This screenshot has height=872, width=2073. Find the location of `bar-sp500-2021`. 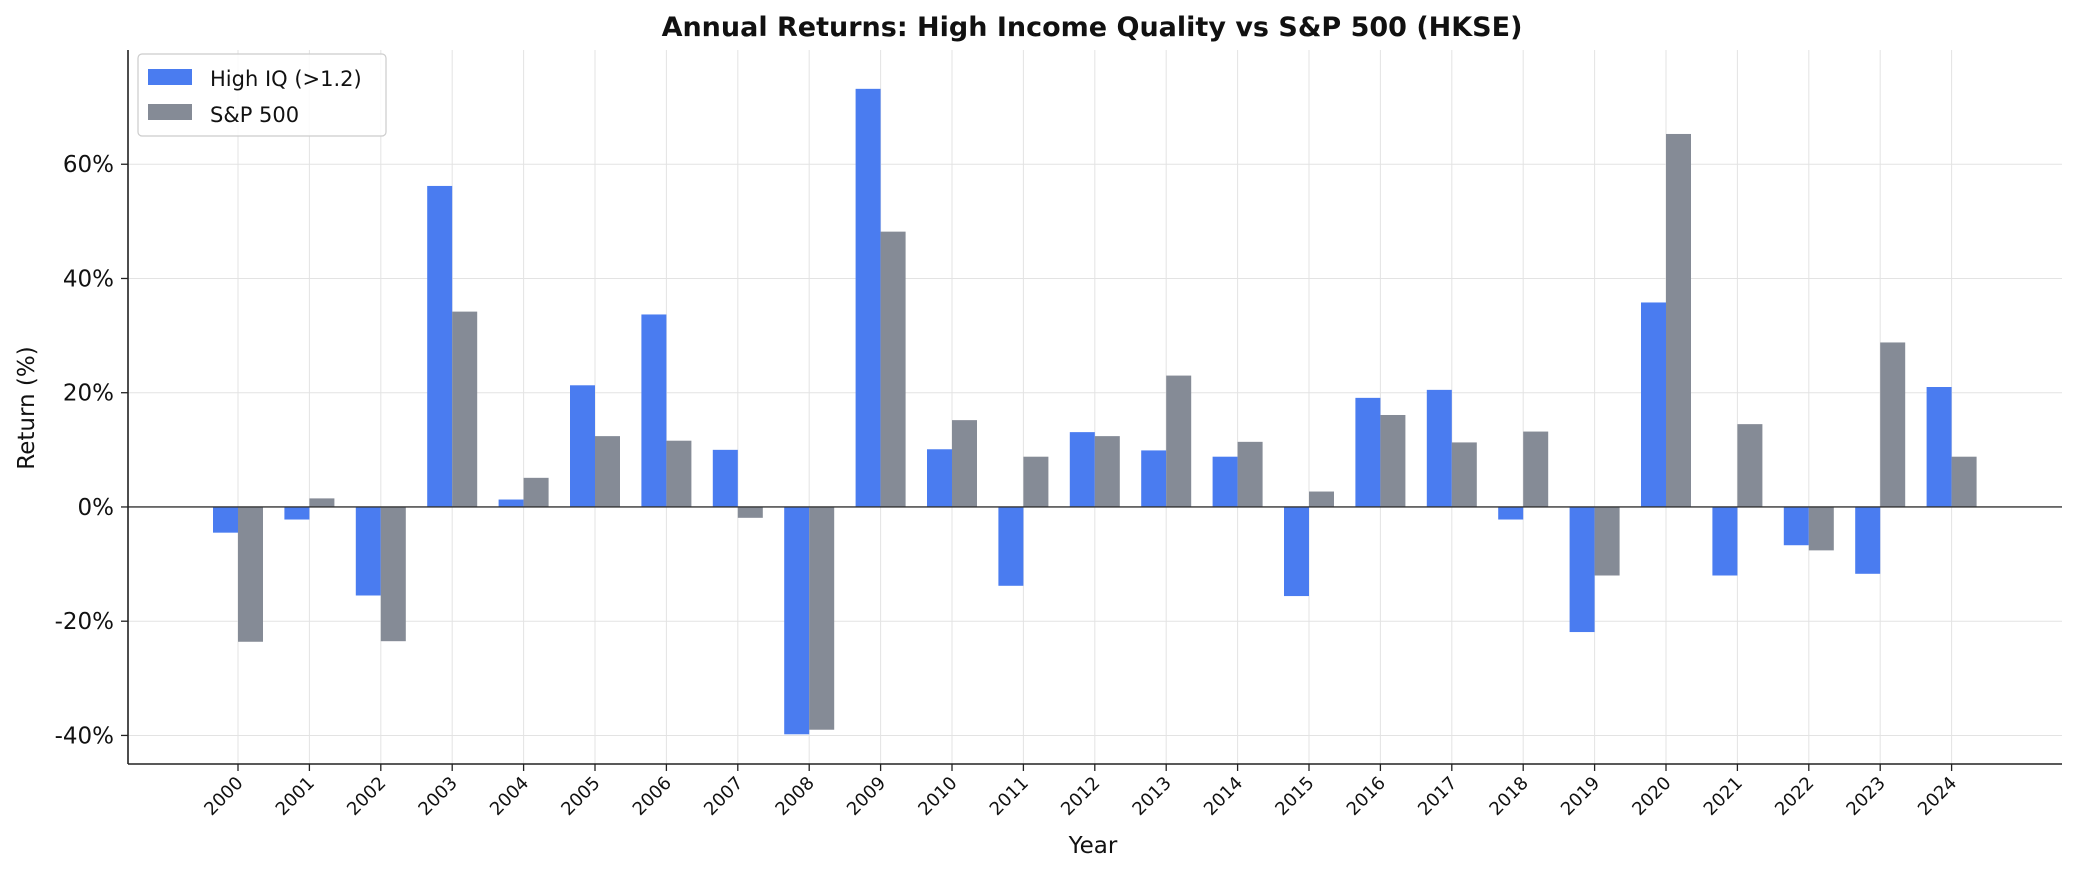

bar-sp500-2021 is located at coordinates (1750, 465).